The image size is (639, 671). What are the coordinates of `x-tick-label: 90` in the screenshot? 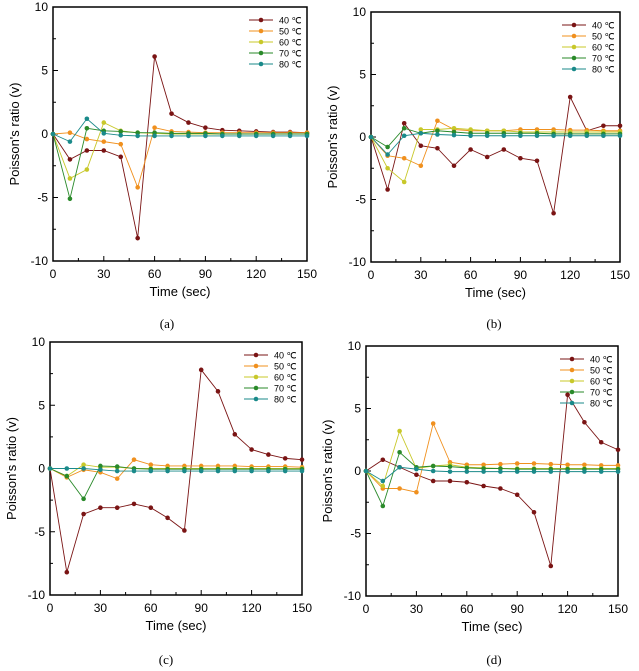 It's located at (206, 274).